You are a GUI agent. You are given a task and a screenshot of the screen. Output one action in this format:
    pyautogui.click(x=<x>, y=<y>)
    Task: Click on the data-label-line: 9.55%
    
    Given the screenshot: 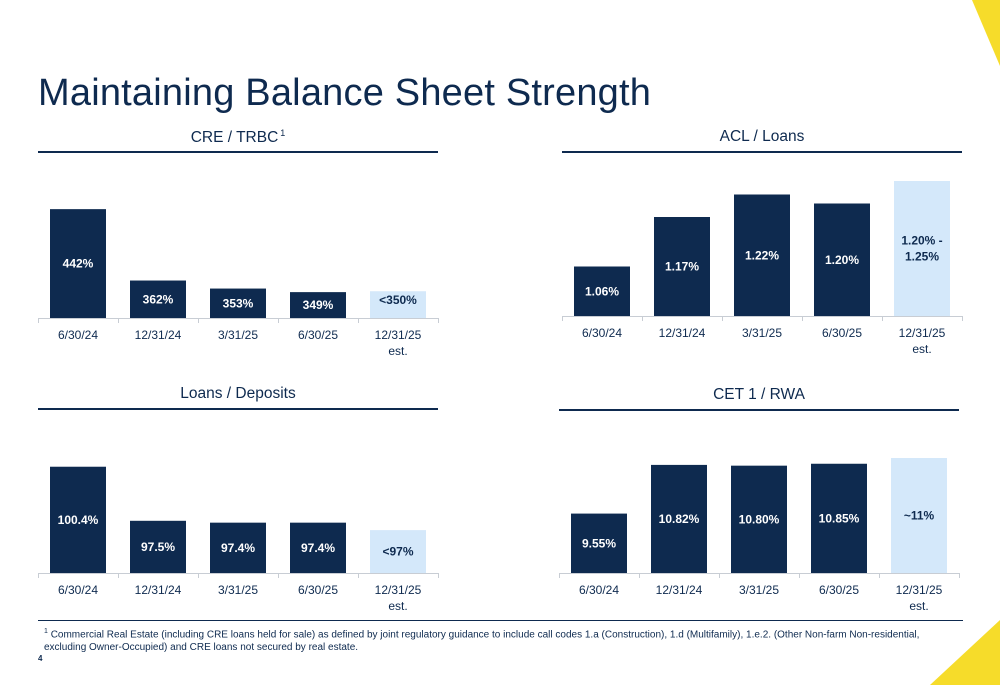 What is the action you would take?
    pyautogui.click(x=599, y=543)
    